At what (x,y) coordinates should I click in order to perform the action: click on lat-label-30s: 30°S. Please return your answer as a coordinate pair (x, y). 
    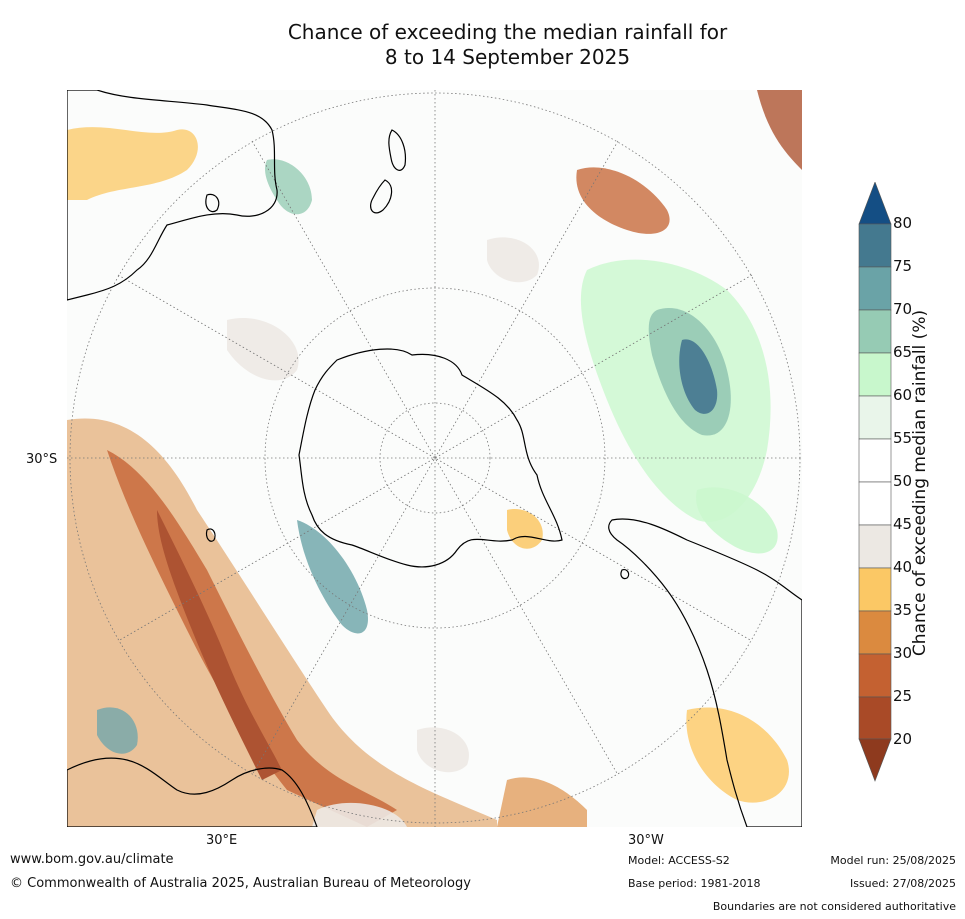
    Looking at the image, I should click on (42, 459).